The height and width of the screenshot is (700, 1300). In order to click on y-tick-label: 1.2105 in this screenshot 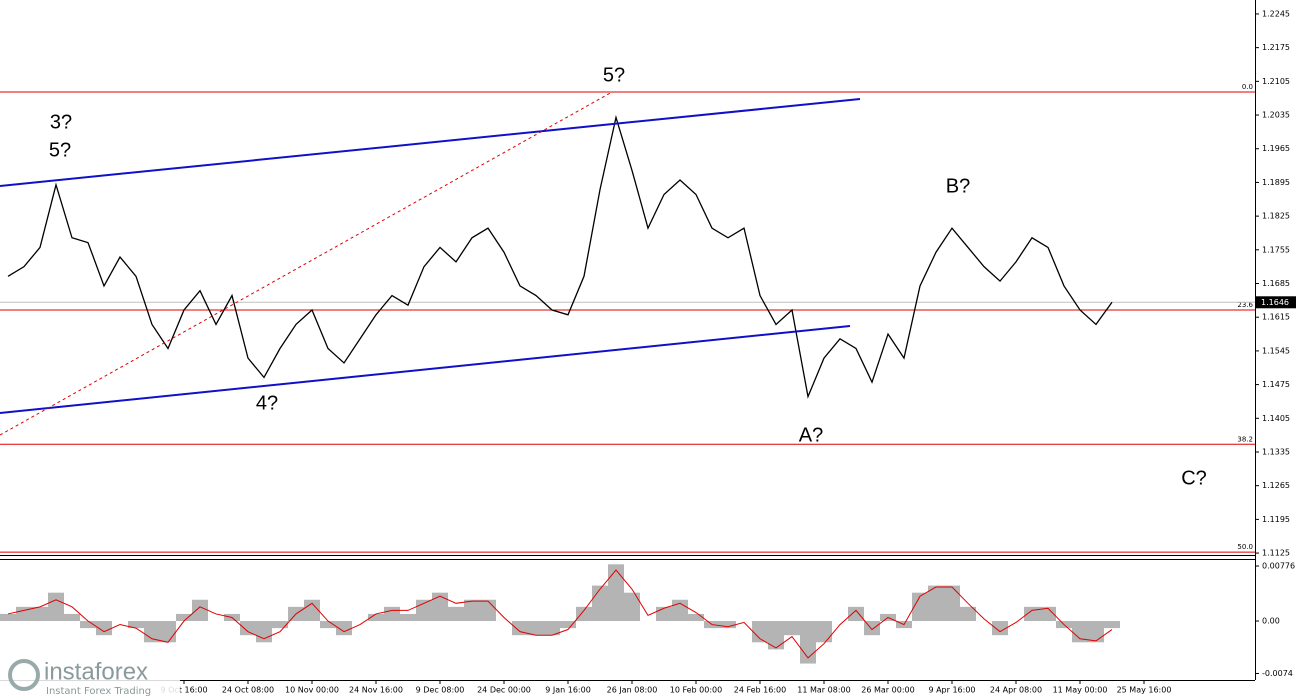, I will do `click(1276, 81)`.